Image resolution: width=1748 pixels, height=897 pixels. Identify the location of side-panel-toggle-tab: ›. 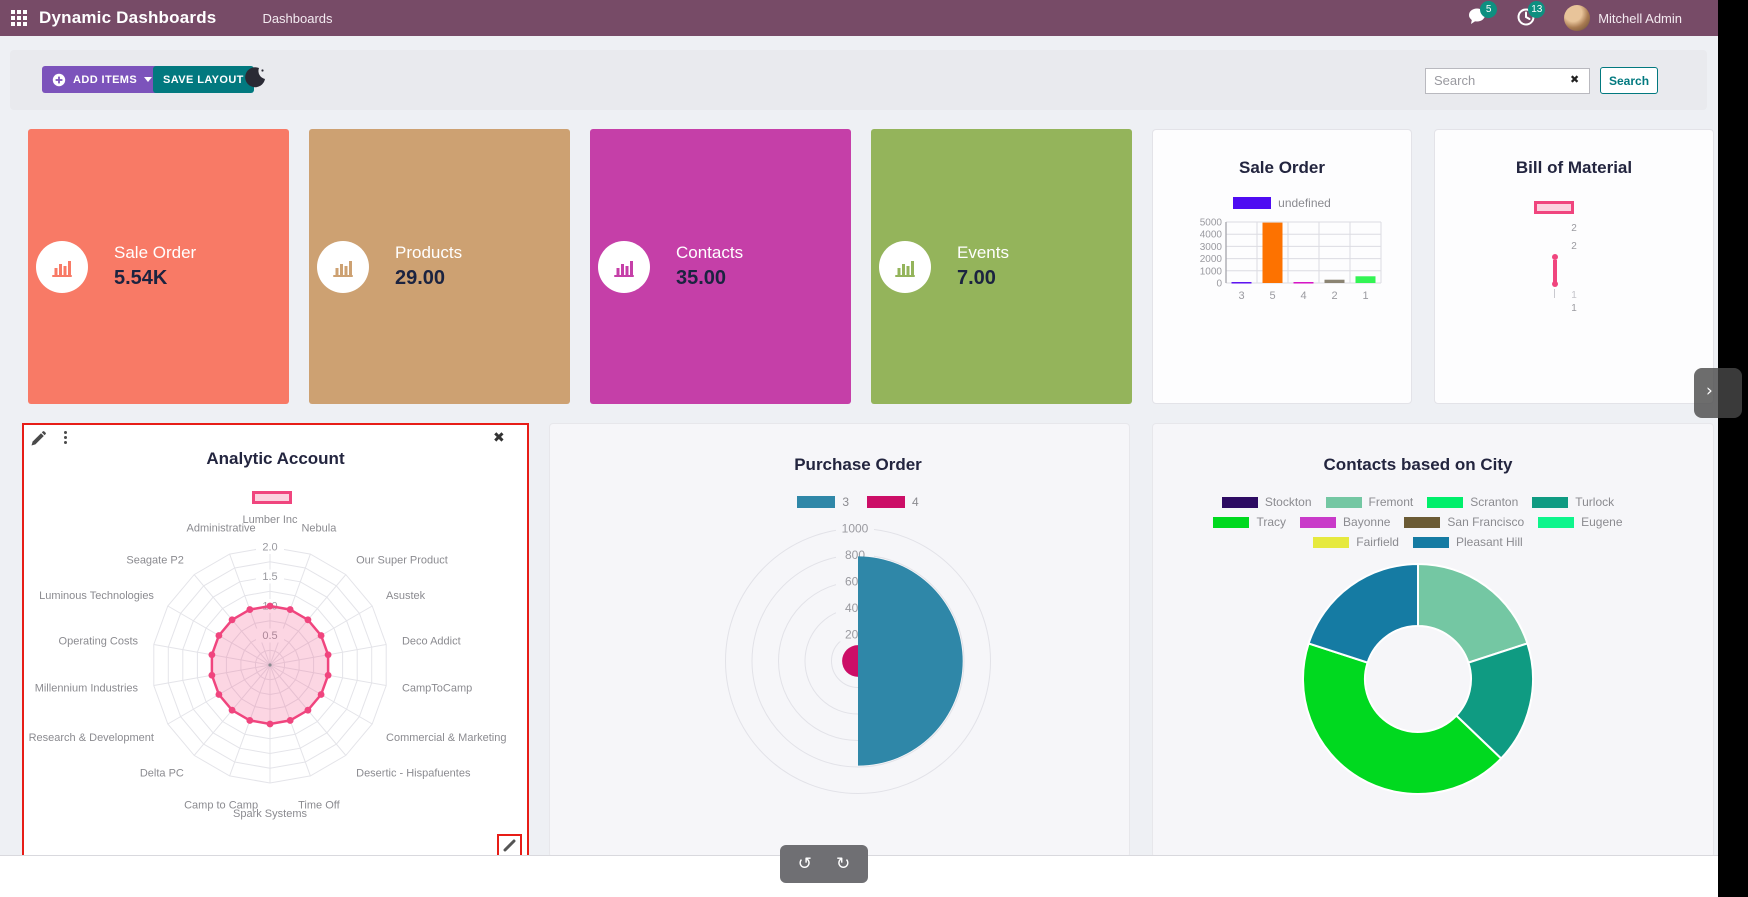
(1718, 393).